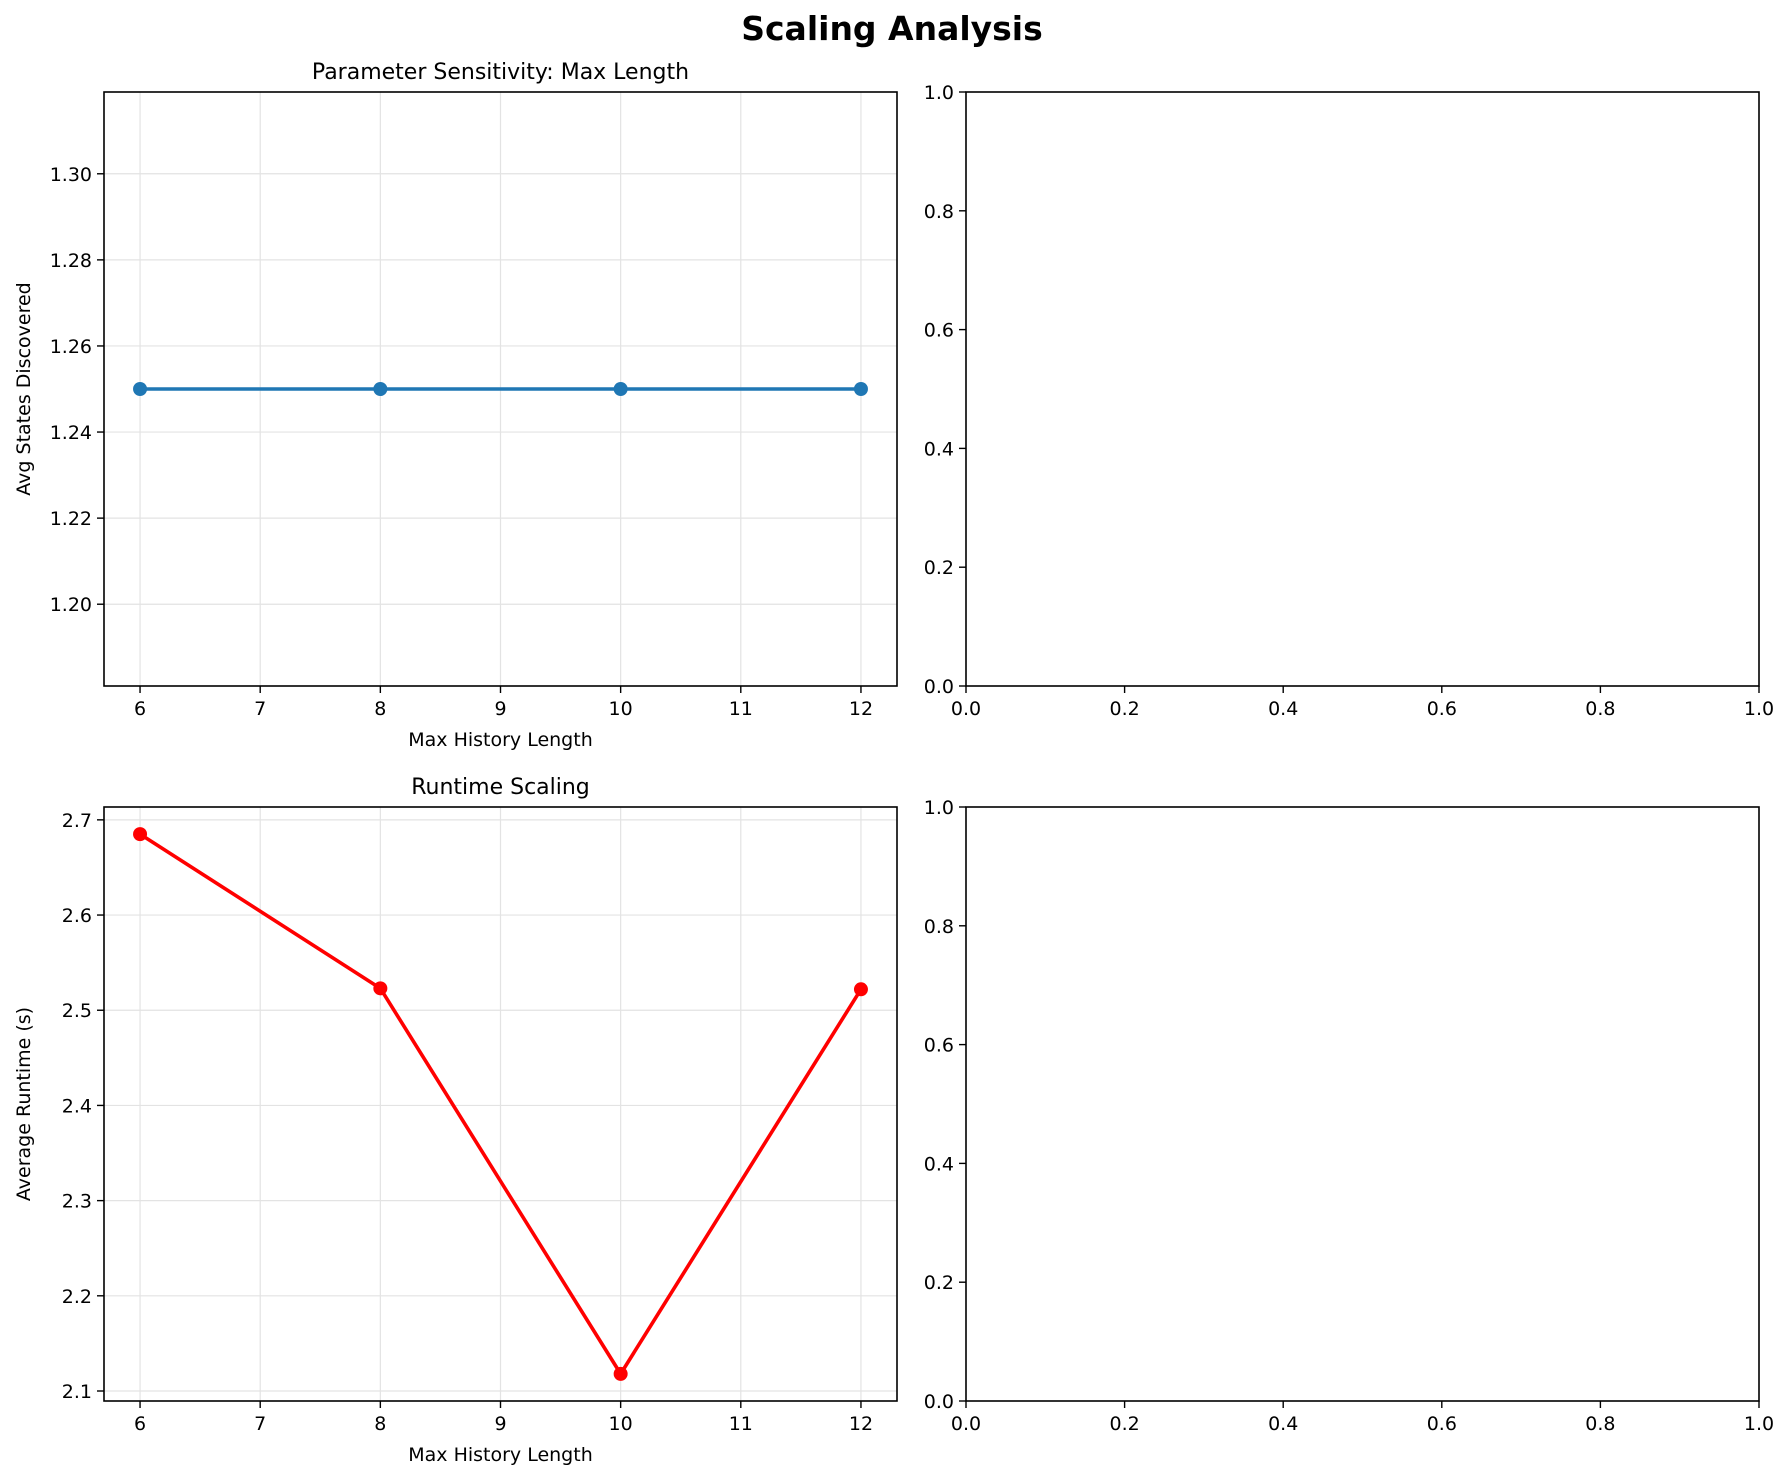 The width and height of the screenshot is (1784, 1475). What do you see at coordinates (77, 1297) in the screenshot?
I see `y-tick-label: 2.2` at bounding box center [77, 1297].